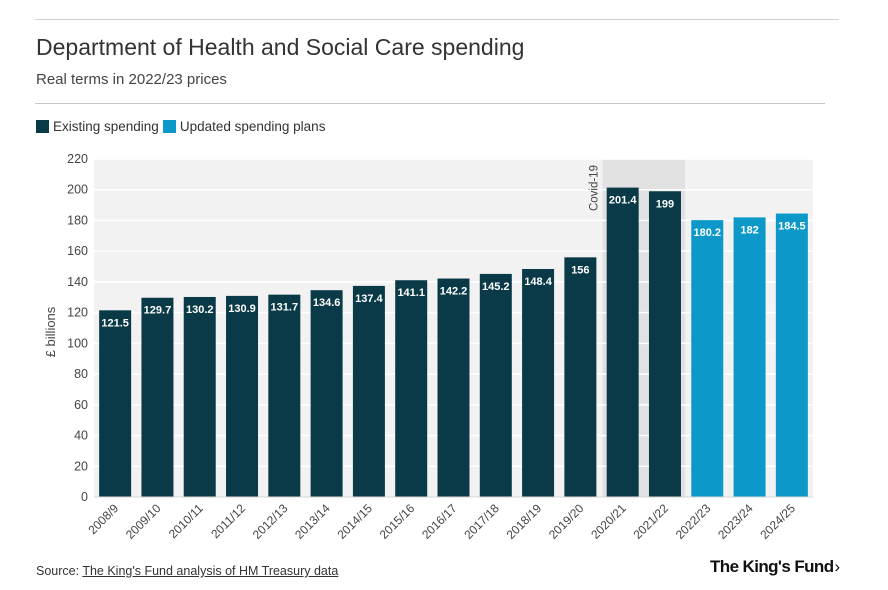 This screenshot has height=590, width=888. I want to click on data-label-2021/22: 199, so click(665, 204).